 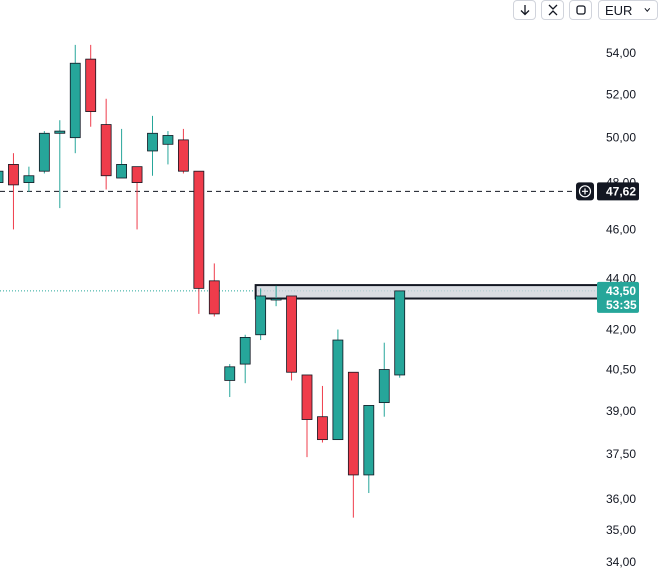 What do you see at coordinates (621, 95) in the screenshot?
I see `y-tick-label: 52,00` at bounding box center [621, 95].